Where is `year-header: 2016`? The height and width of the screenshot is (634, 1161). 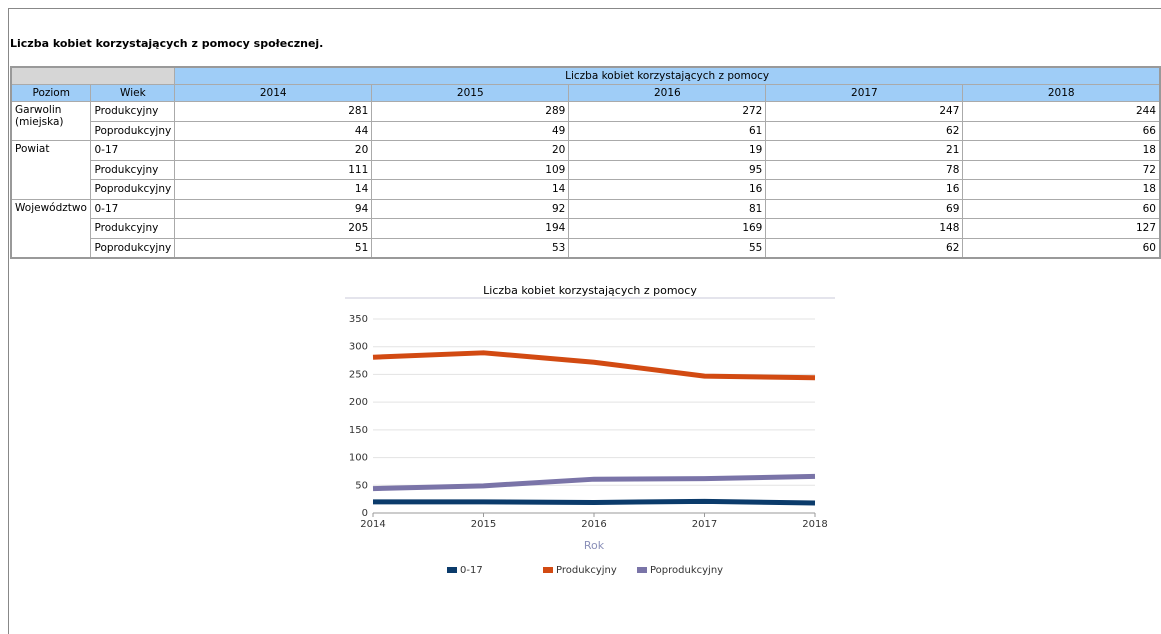
year-header: 2016 is located at coordinates (667, 93).